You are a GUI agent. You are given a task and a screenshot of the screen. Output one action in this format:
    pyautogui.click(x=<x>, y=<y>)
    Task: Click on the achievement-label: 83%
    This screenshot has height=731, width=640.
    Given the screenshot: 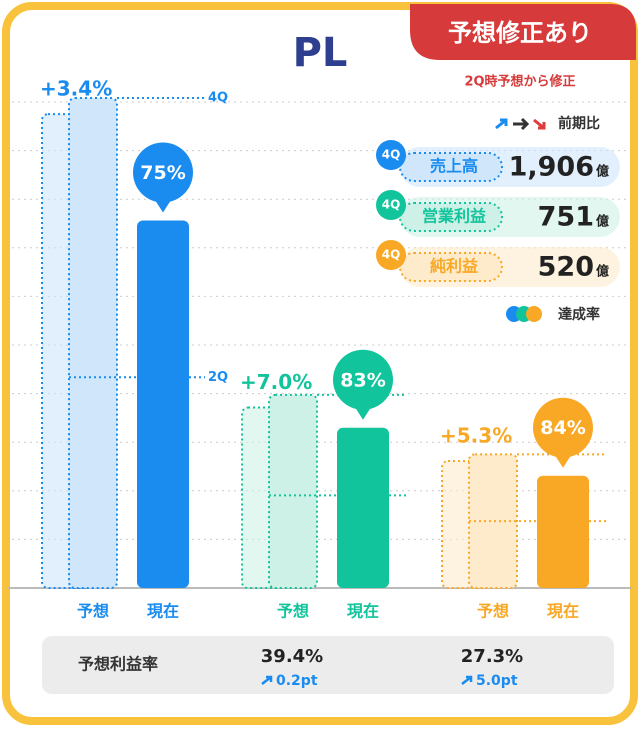 What is the action you would take?
    pyautogui.click(x=362, y=380)
    